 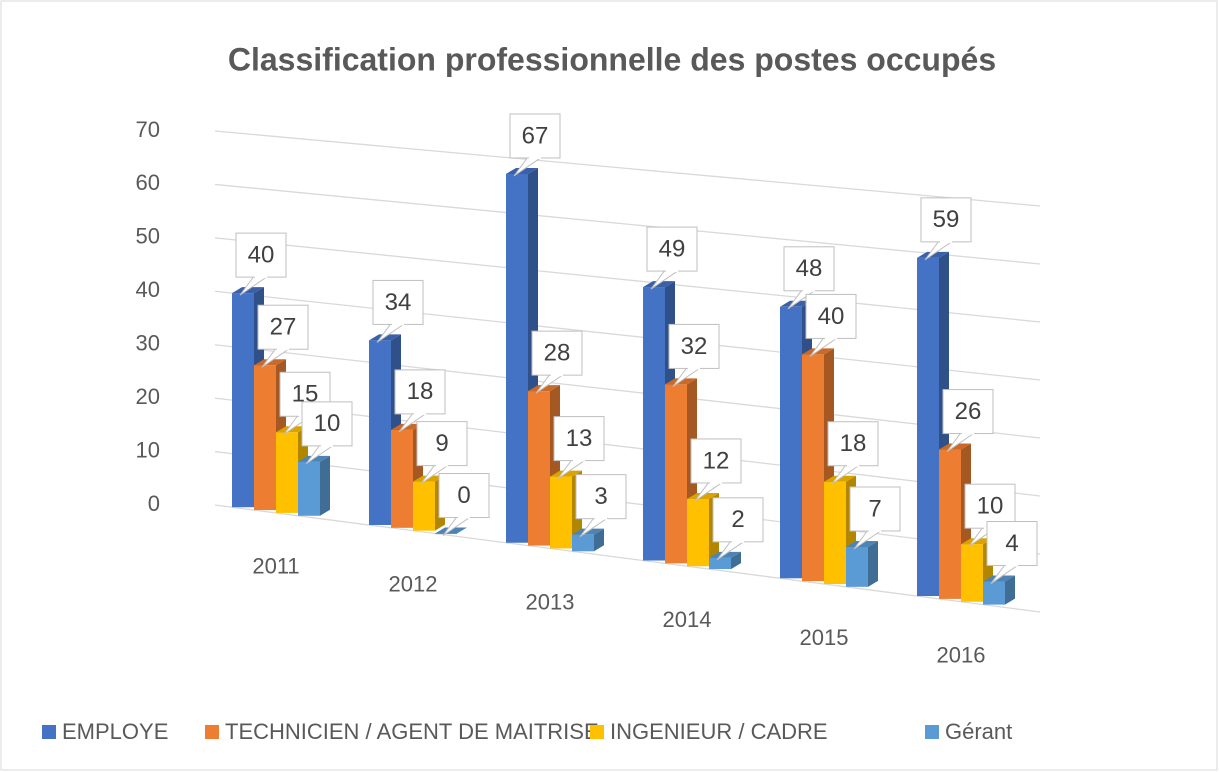 I want to click on y-tick-label: 30, so click(x=148, y=343).